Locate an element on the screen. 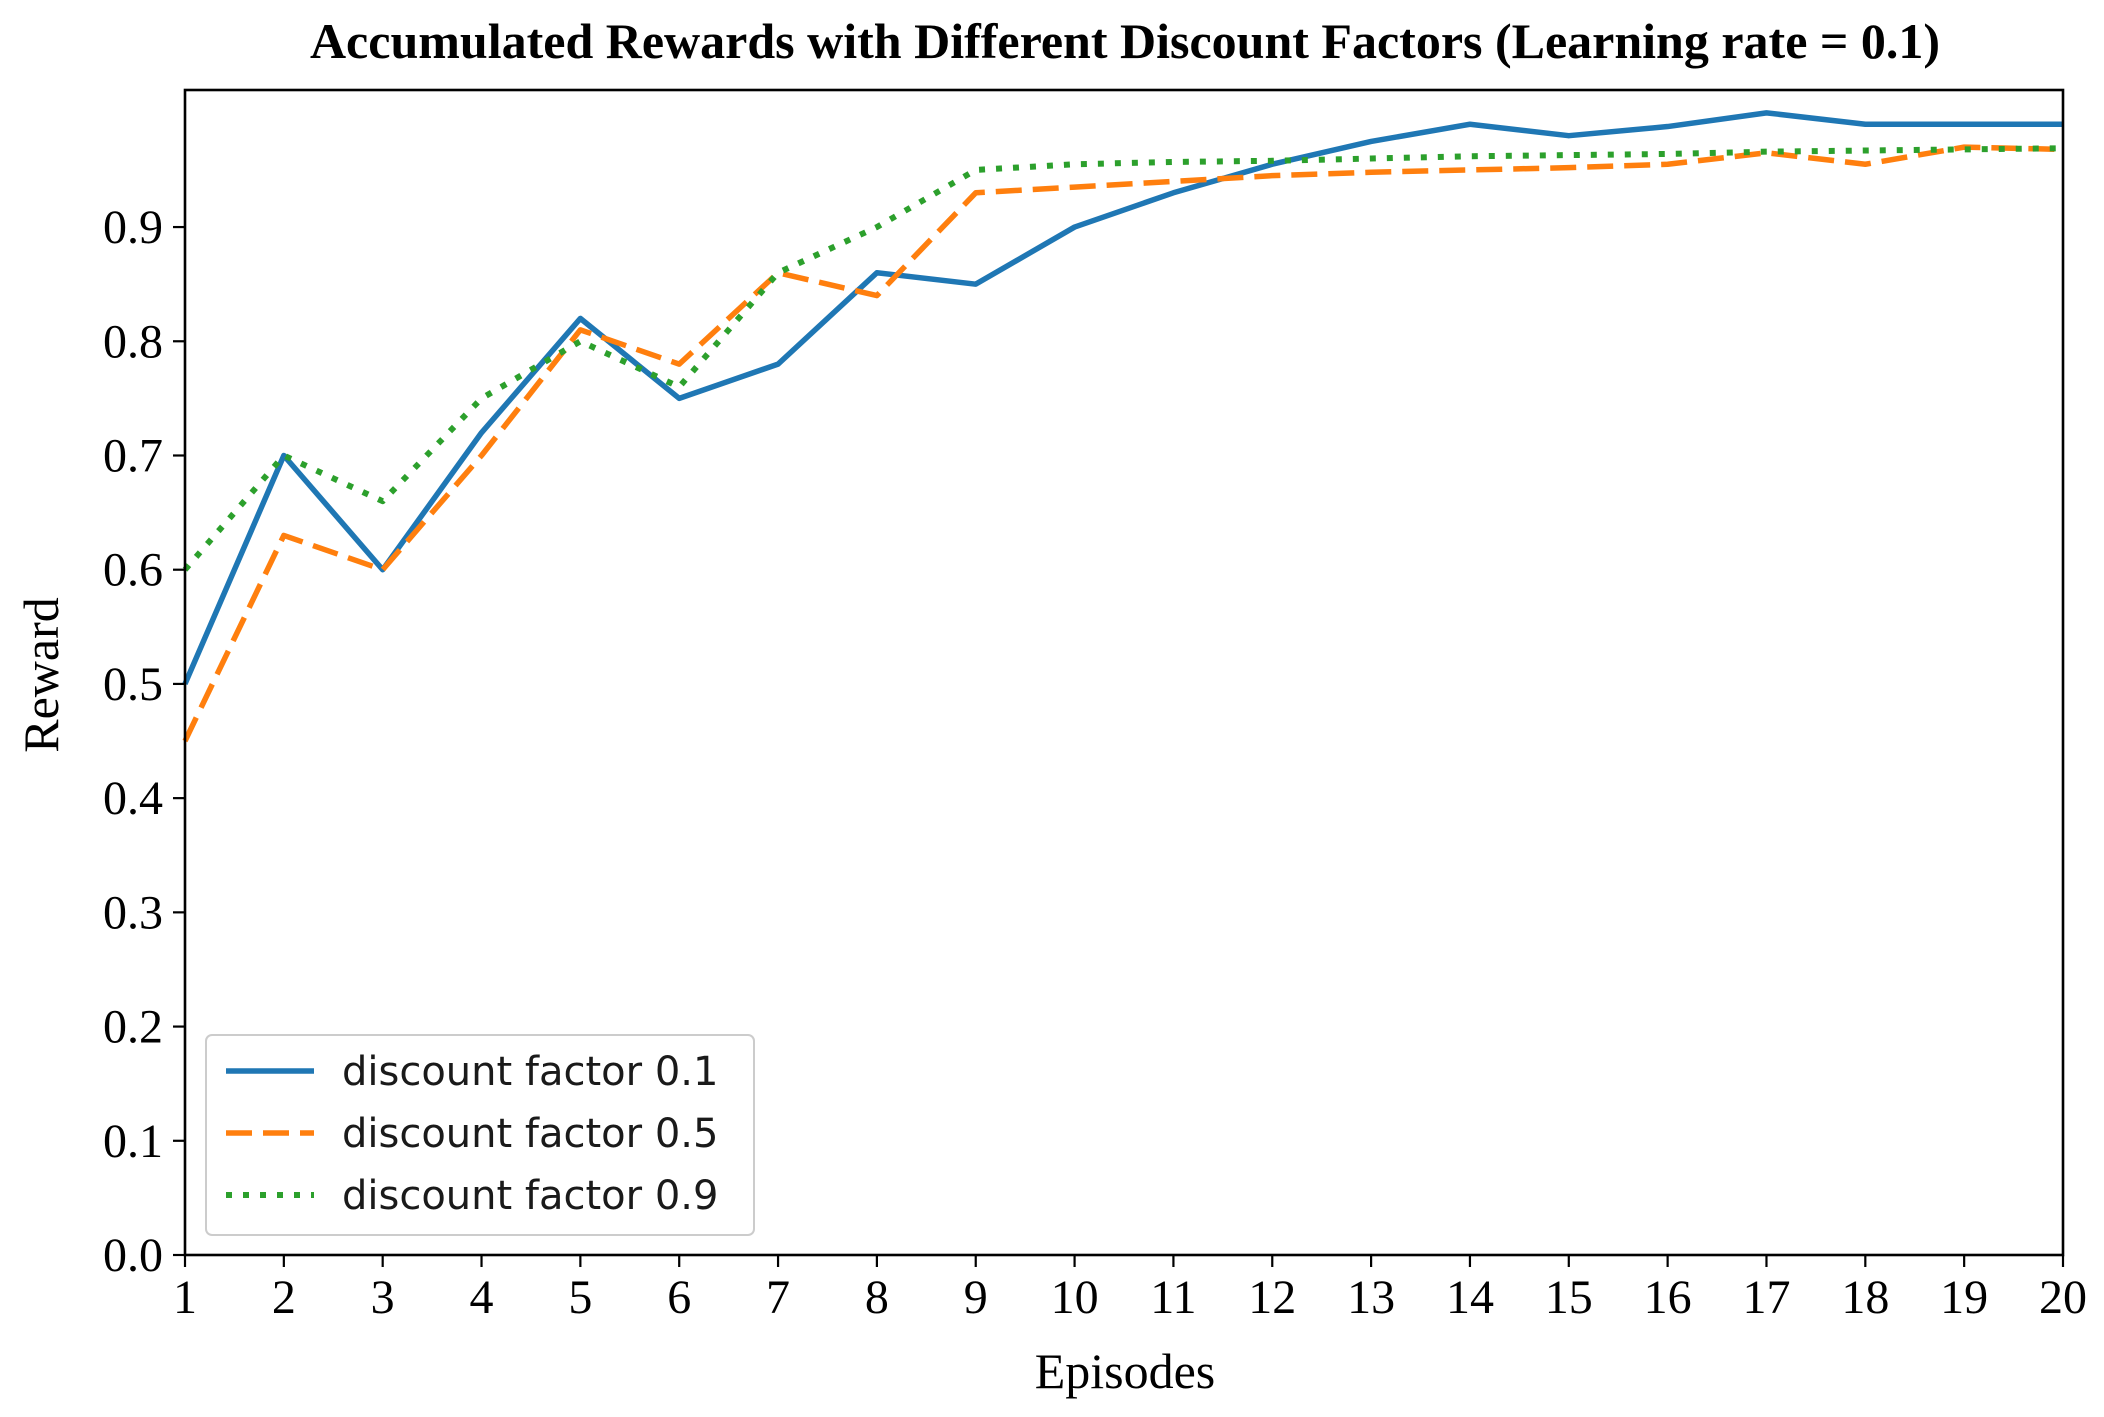  x-tick-label: 4 is located at coordinates (482, 1297).